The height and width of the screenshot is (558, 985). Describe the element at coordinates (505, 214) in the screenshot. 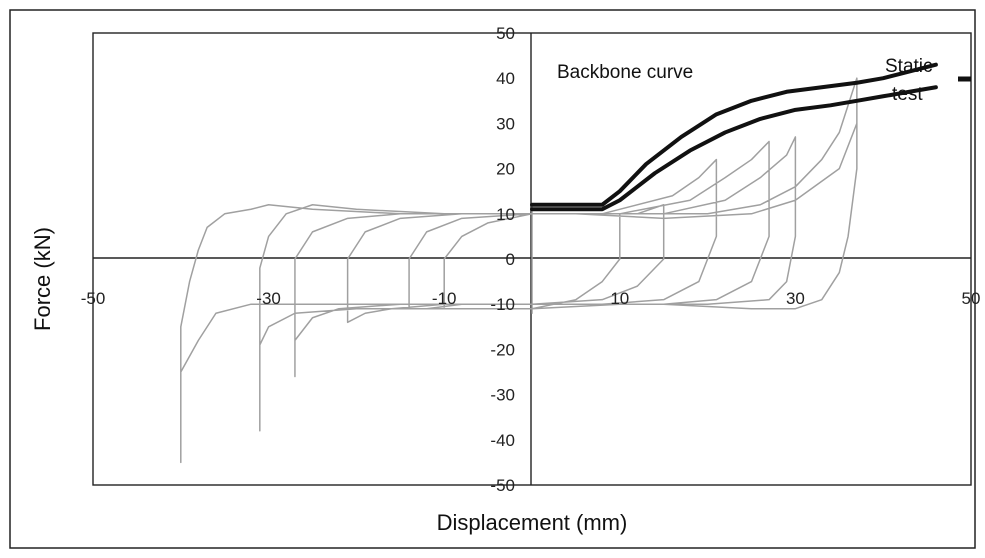

I see `y-tick-label: 10` at that location.